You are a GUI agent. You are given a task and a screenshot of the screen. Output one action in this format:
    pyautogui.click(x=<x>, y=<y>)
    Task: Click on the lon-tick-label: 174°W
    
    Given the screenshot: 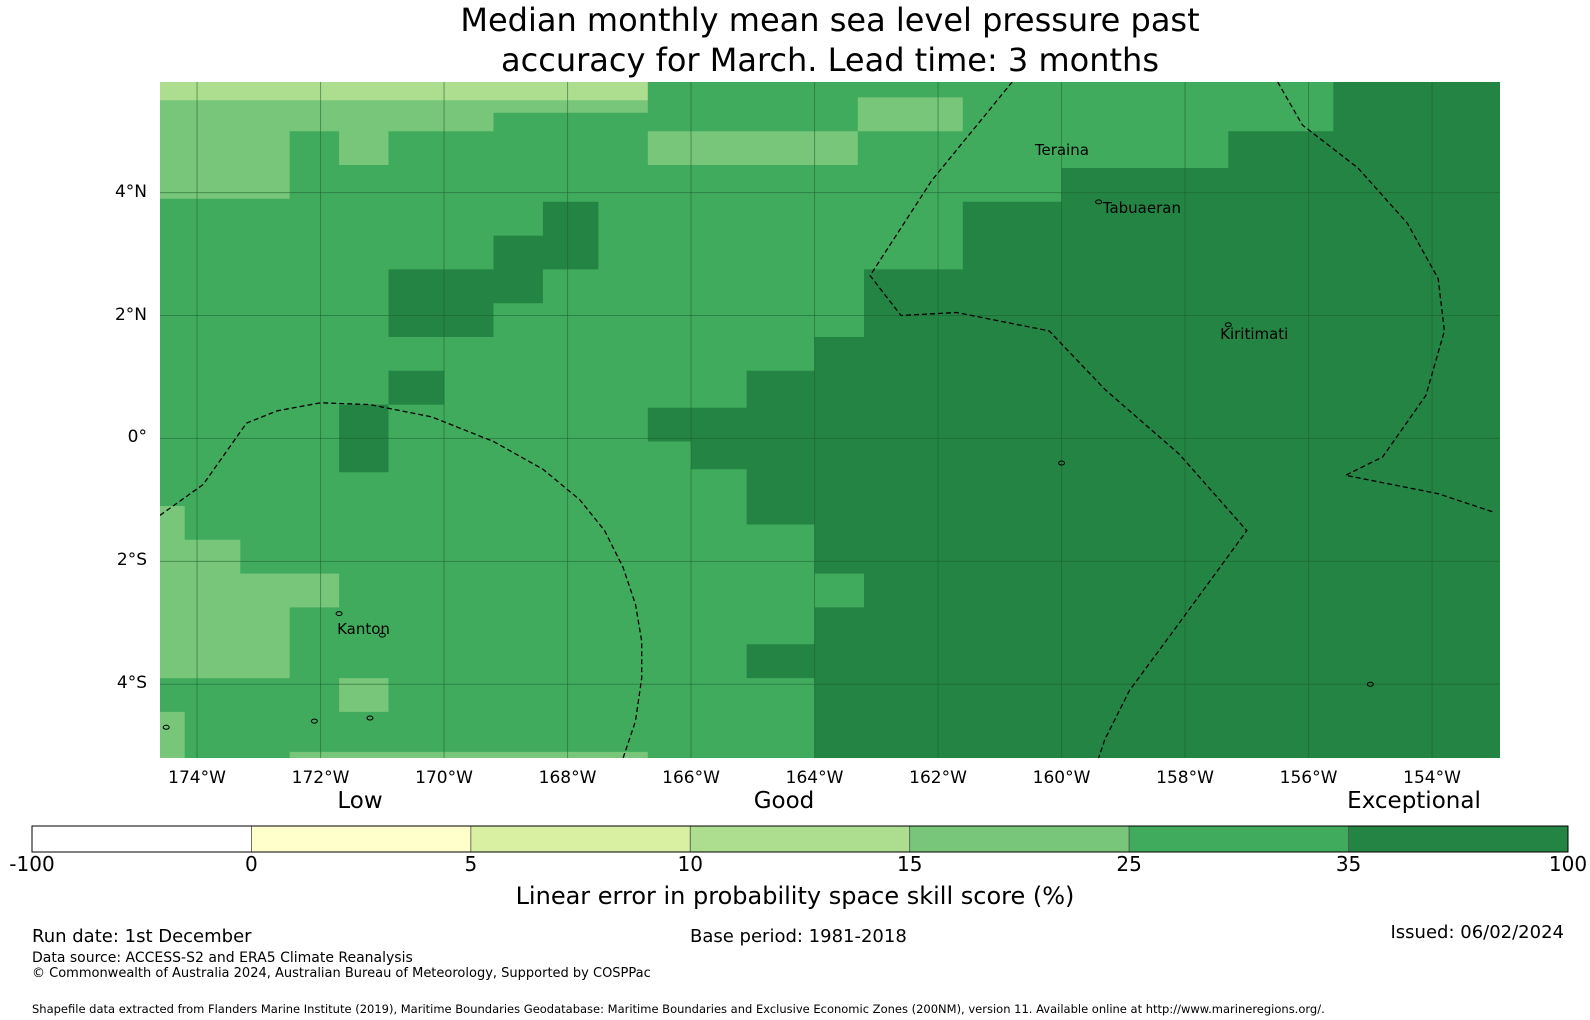 What is the action you would take?
    pyautogui.click(x=197, y=778)
    